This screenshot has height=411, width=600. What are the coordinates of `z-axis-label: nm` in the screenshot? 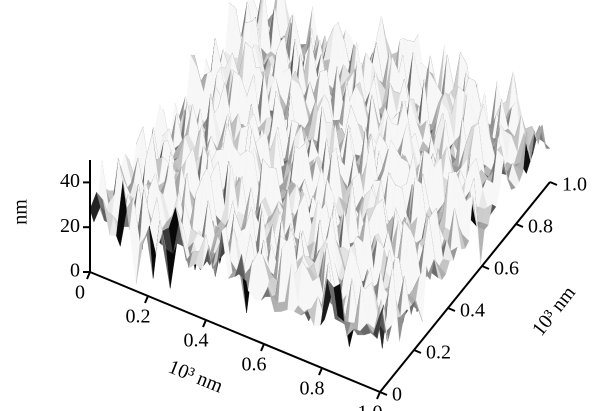 It's located at (21, 212).